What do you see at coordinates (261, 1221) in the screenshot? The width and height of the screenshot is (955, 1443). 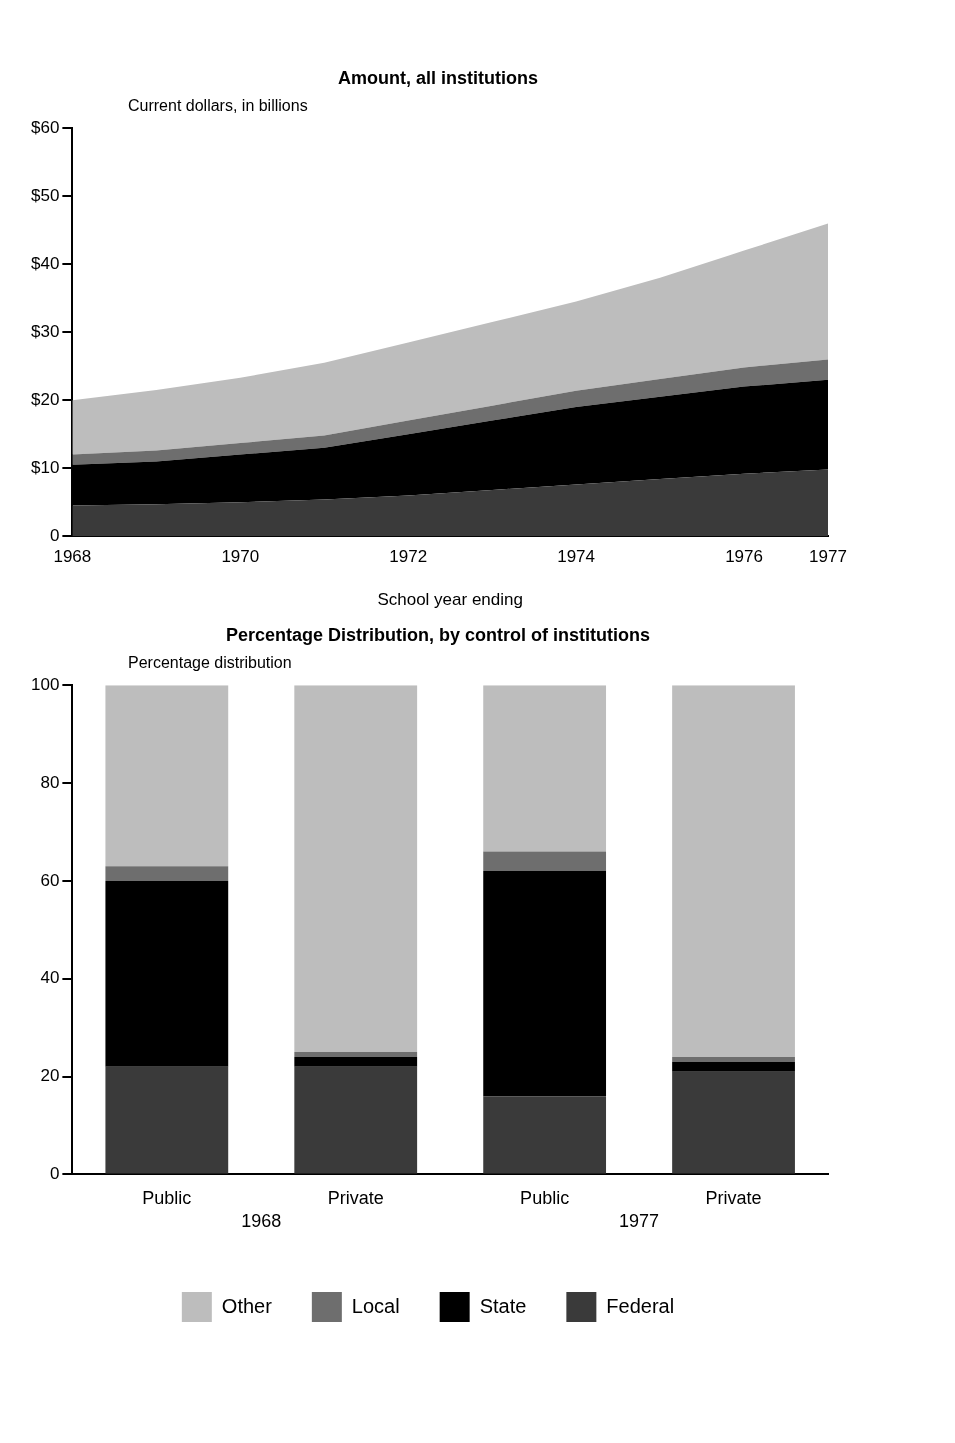 I see `text: 1968` at bounding box center [261, 1221].